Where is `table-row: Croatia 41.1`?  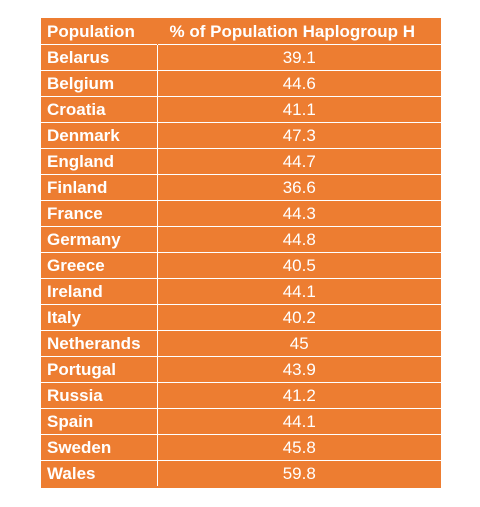
table-row: Croatia 41.1 is located at coordinates (241, 109).